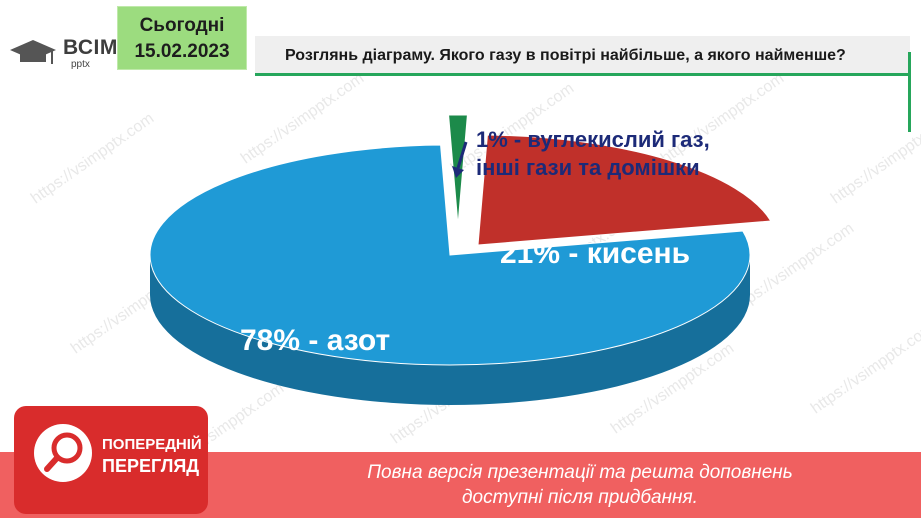  What do you see at coordinates (458, 172) in the screenshot?
I see `label-pointer-arrowhead` at bounding box center [458, 172].